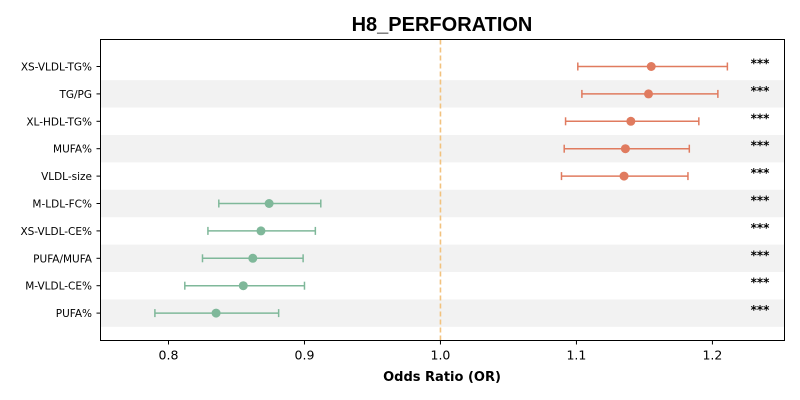  I want to click on x-axis-ticks: 0.8 0.9 1.0 1.1 1.2, so click(440, 351).